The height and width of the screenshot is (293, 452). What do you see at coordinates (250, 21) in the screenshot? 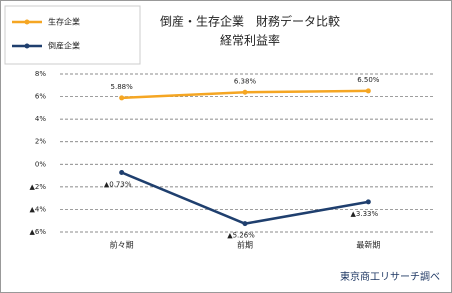
I see `chart-title: 倒産・生存企業 財務データ比較` at bounding box center [250, 21].